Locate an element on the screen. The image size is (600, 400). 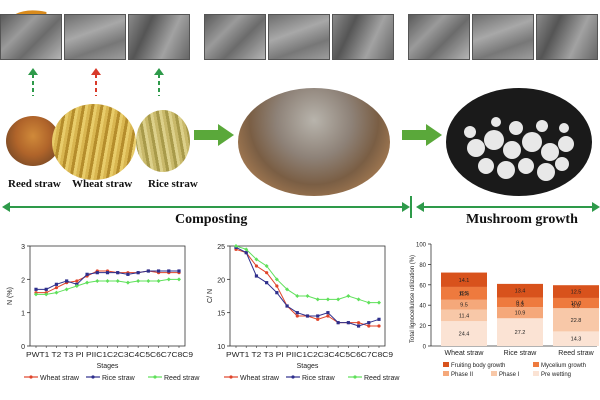
sem-images-compost is located at coordinates (300, 37).